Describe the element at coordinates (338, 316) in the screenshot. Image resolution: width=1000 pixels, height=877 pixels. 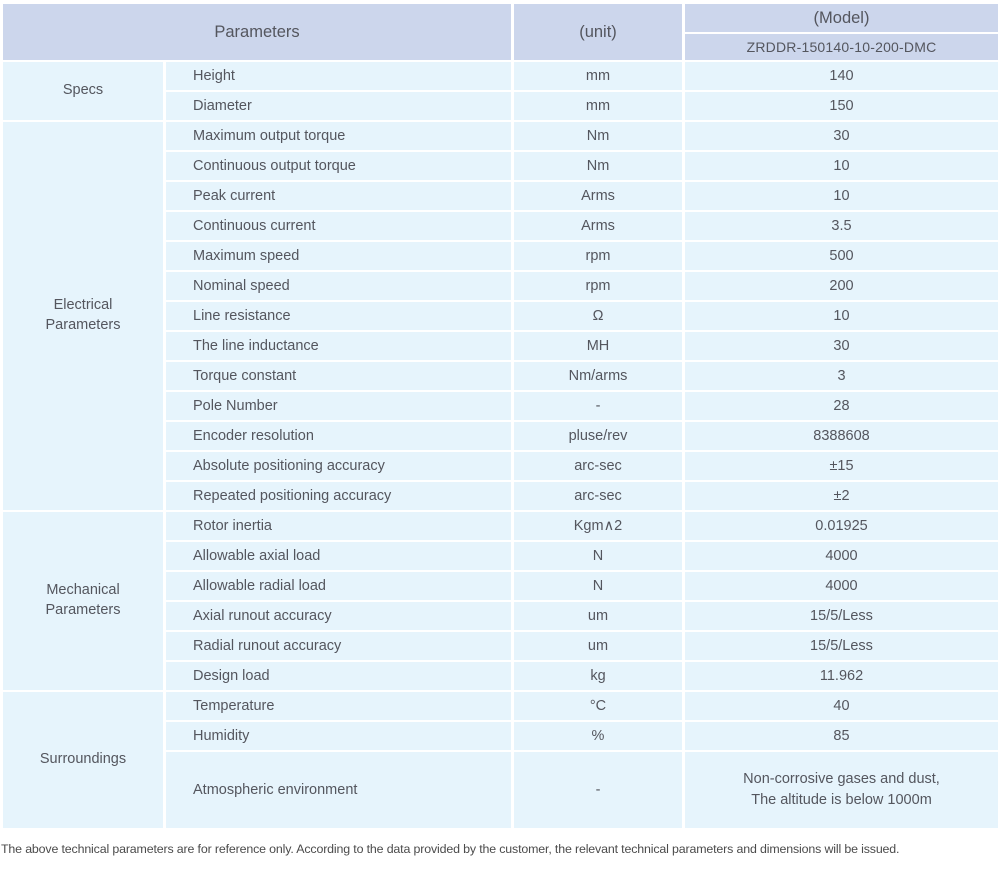
I see `param-name: Line resistance` at that location.